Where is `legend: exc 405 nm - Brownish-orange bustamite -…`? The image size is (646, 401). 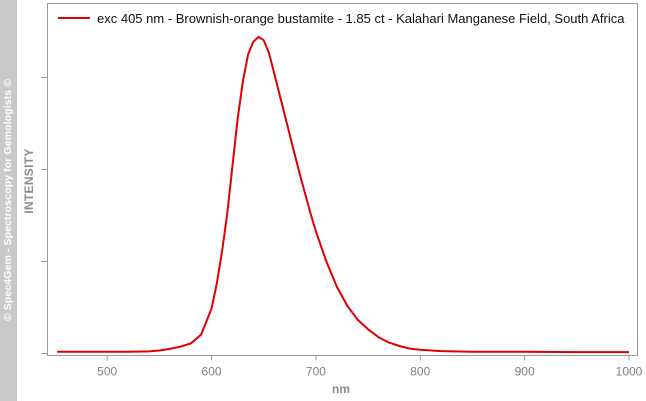
legend: exc 405 nm - Brownish-orange bustamite -… is located at coordinates (341, 18).